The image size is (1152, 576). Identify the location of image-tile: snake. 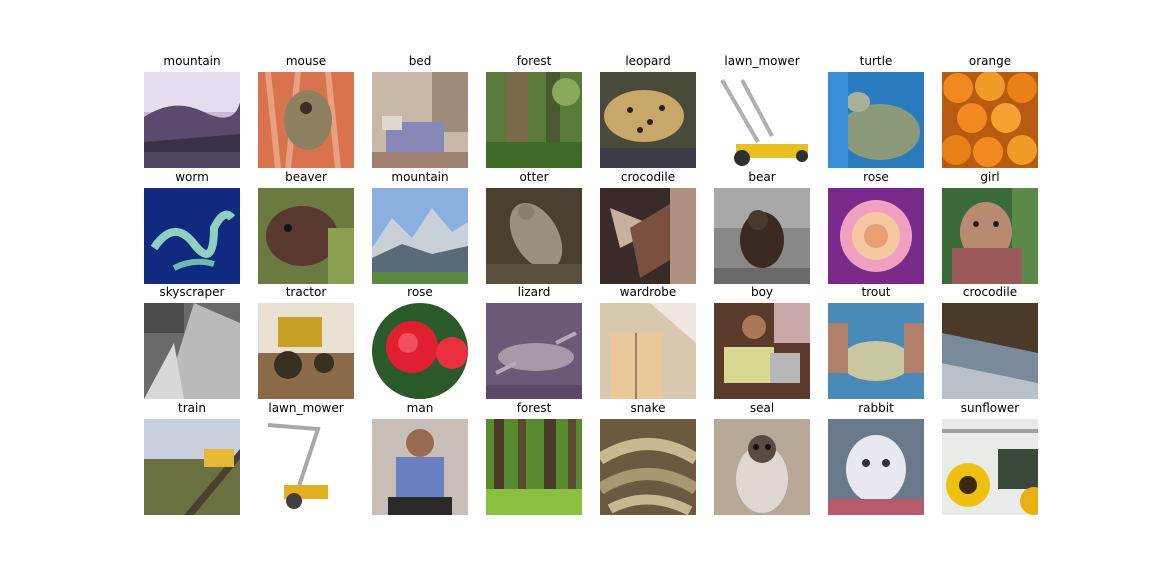
(648, 458).